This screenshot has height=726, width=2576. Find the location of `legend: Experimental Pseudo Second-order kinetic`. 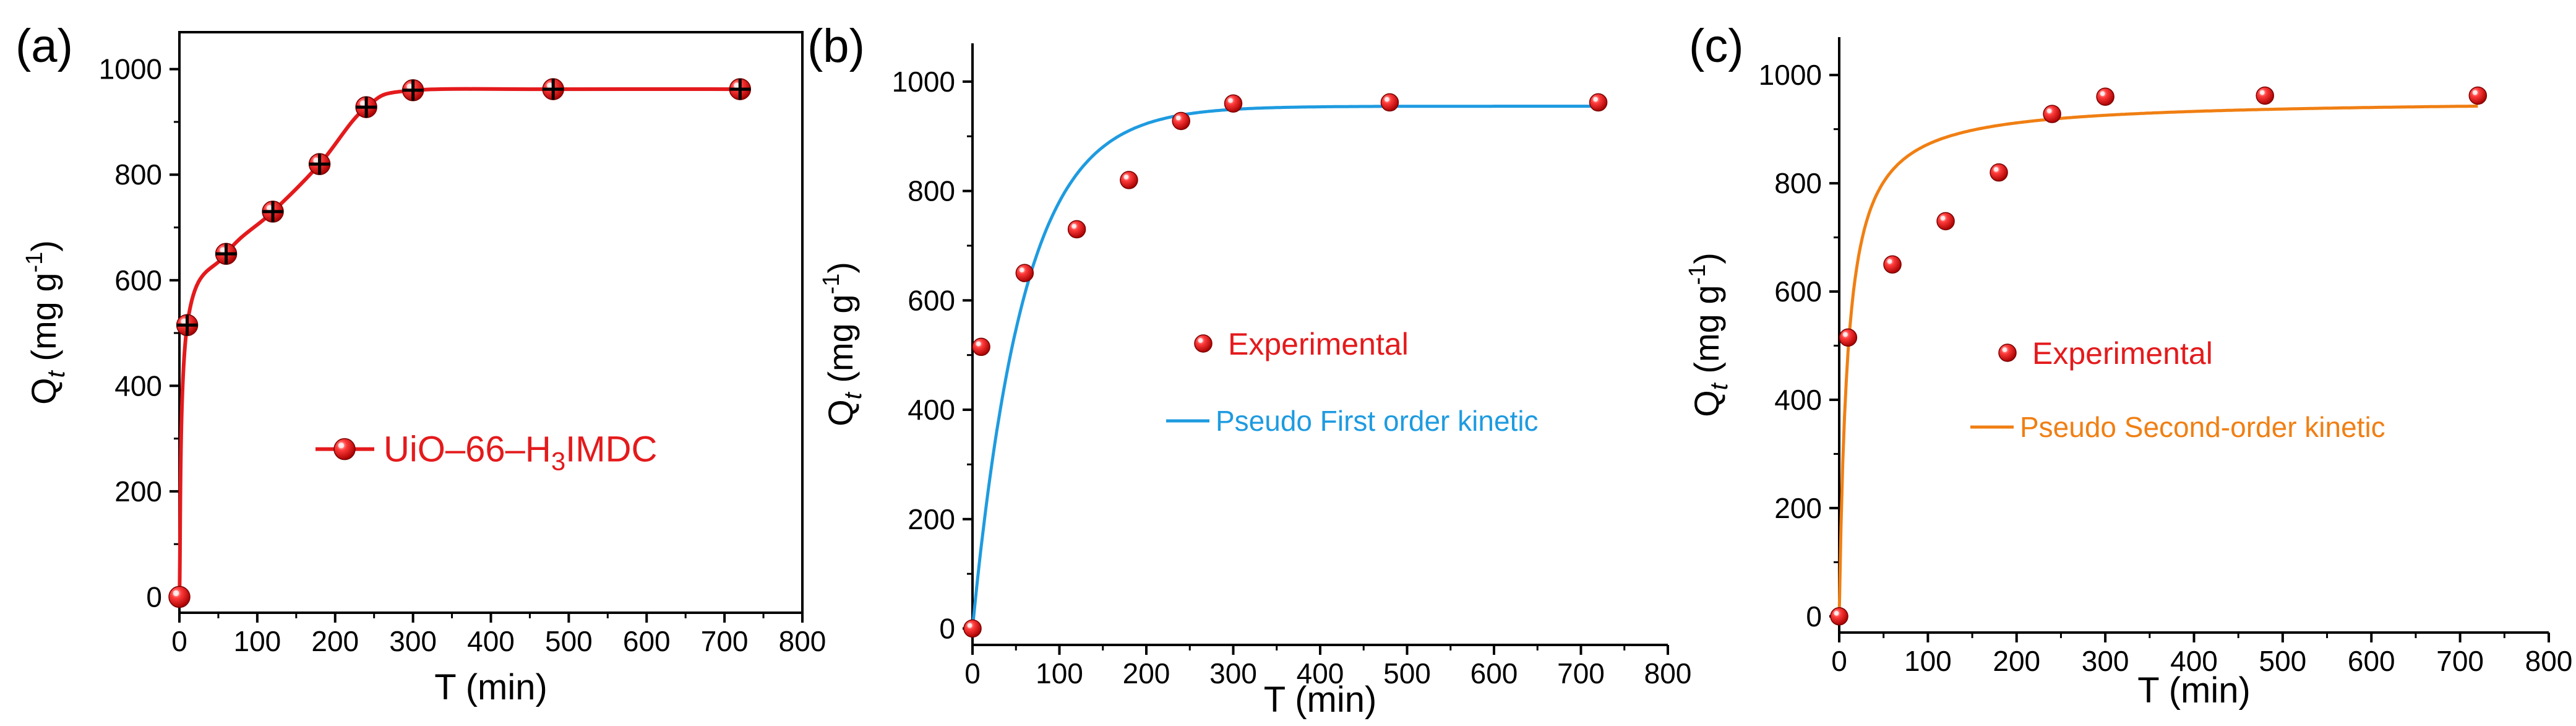

legend: Experimental Pseudo Second-order kinetic is located at coordinates (2177, 389).